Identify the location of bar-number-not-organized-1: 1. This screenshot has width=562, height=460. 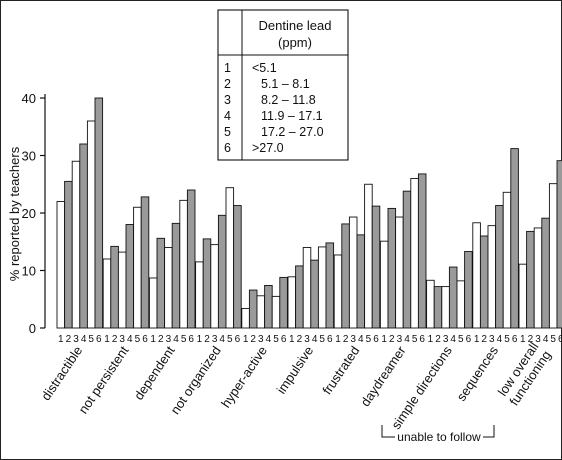
(200, 339).